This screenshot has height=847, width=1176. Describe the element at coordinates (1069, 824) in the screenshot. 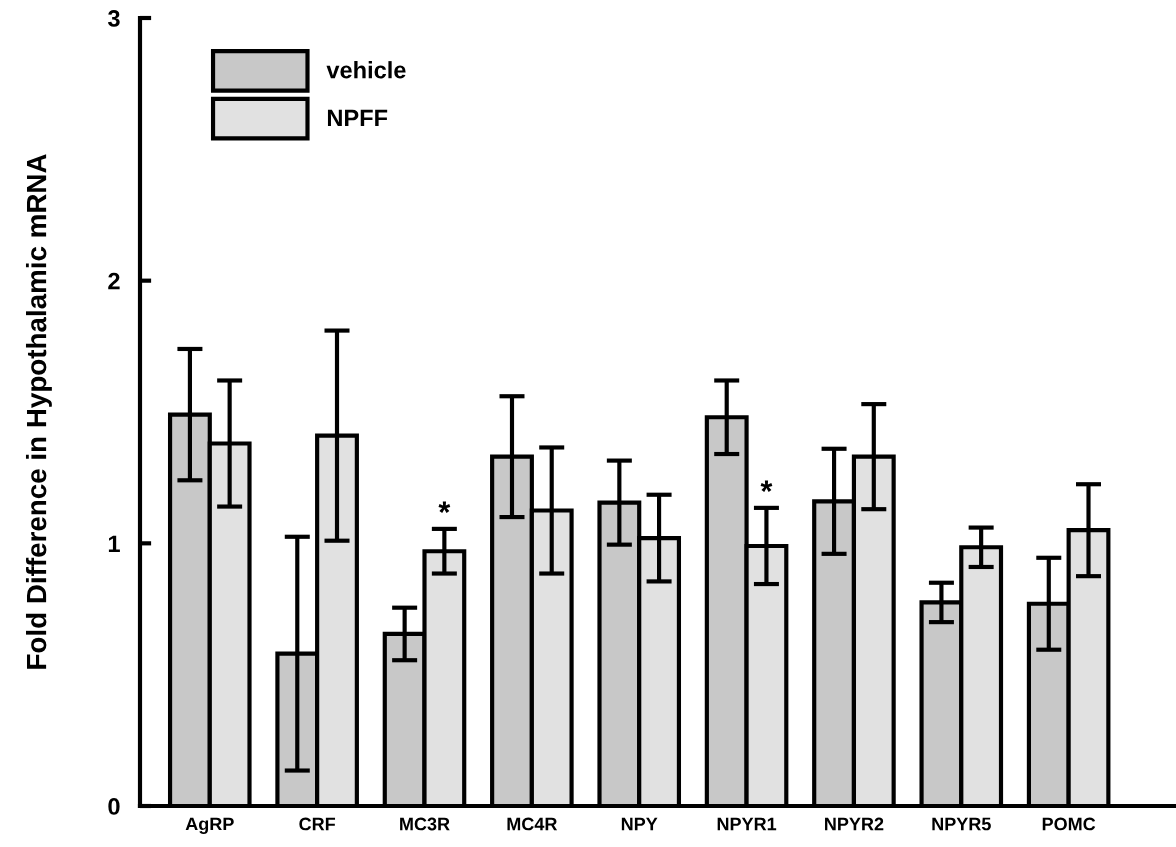

I see `x-tick-label: POMC` at that location.